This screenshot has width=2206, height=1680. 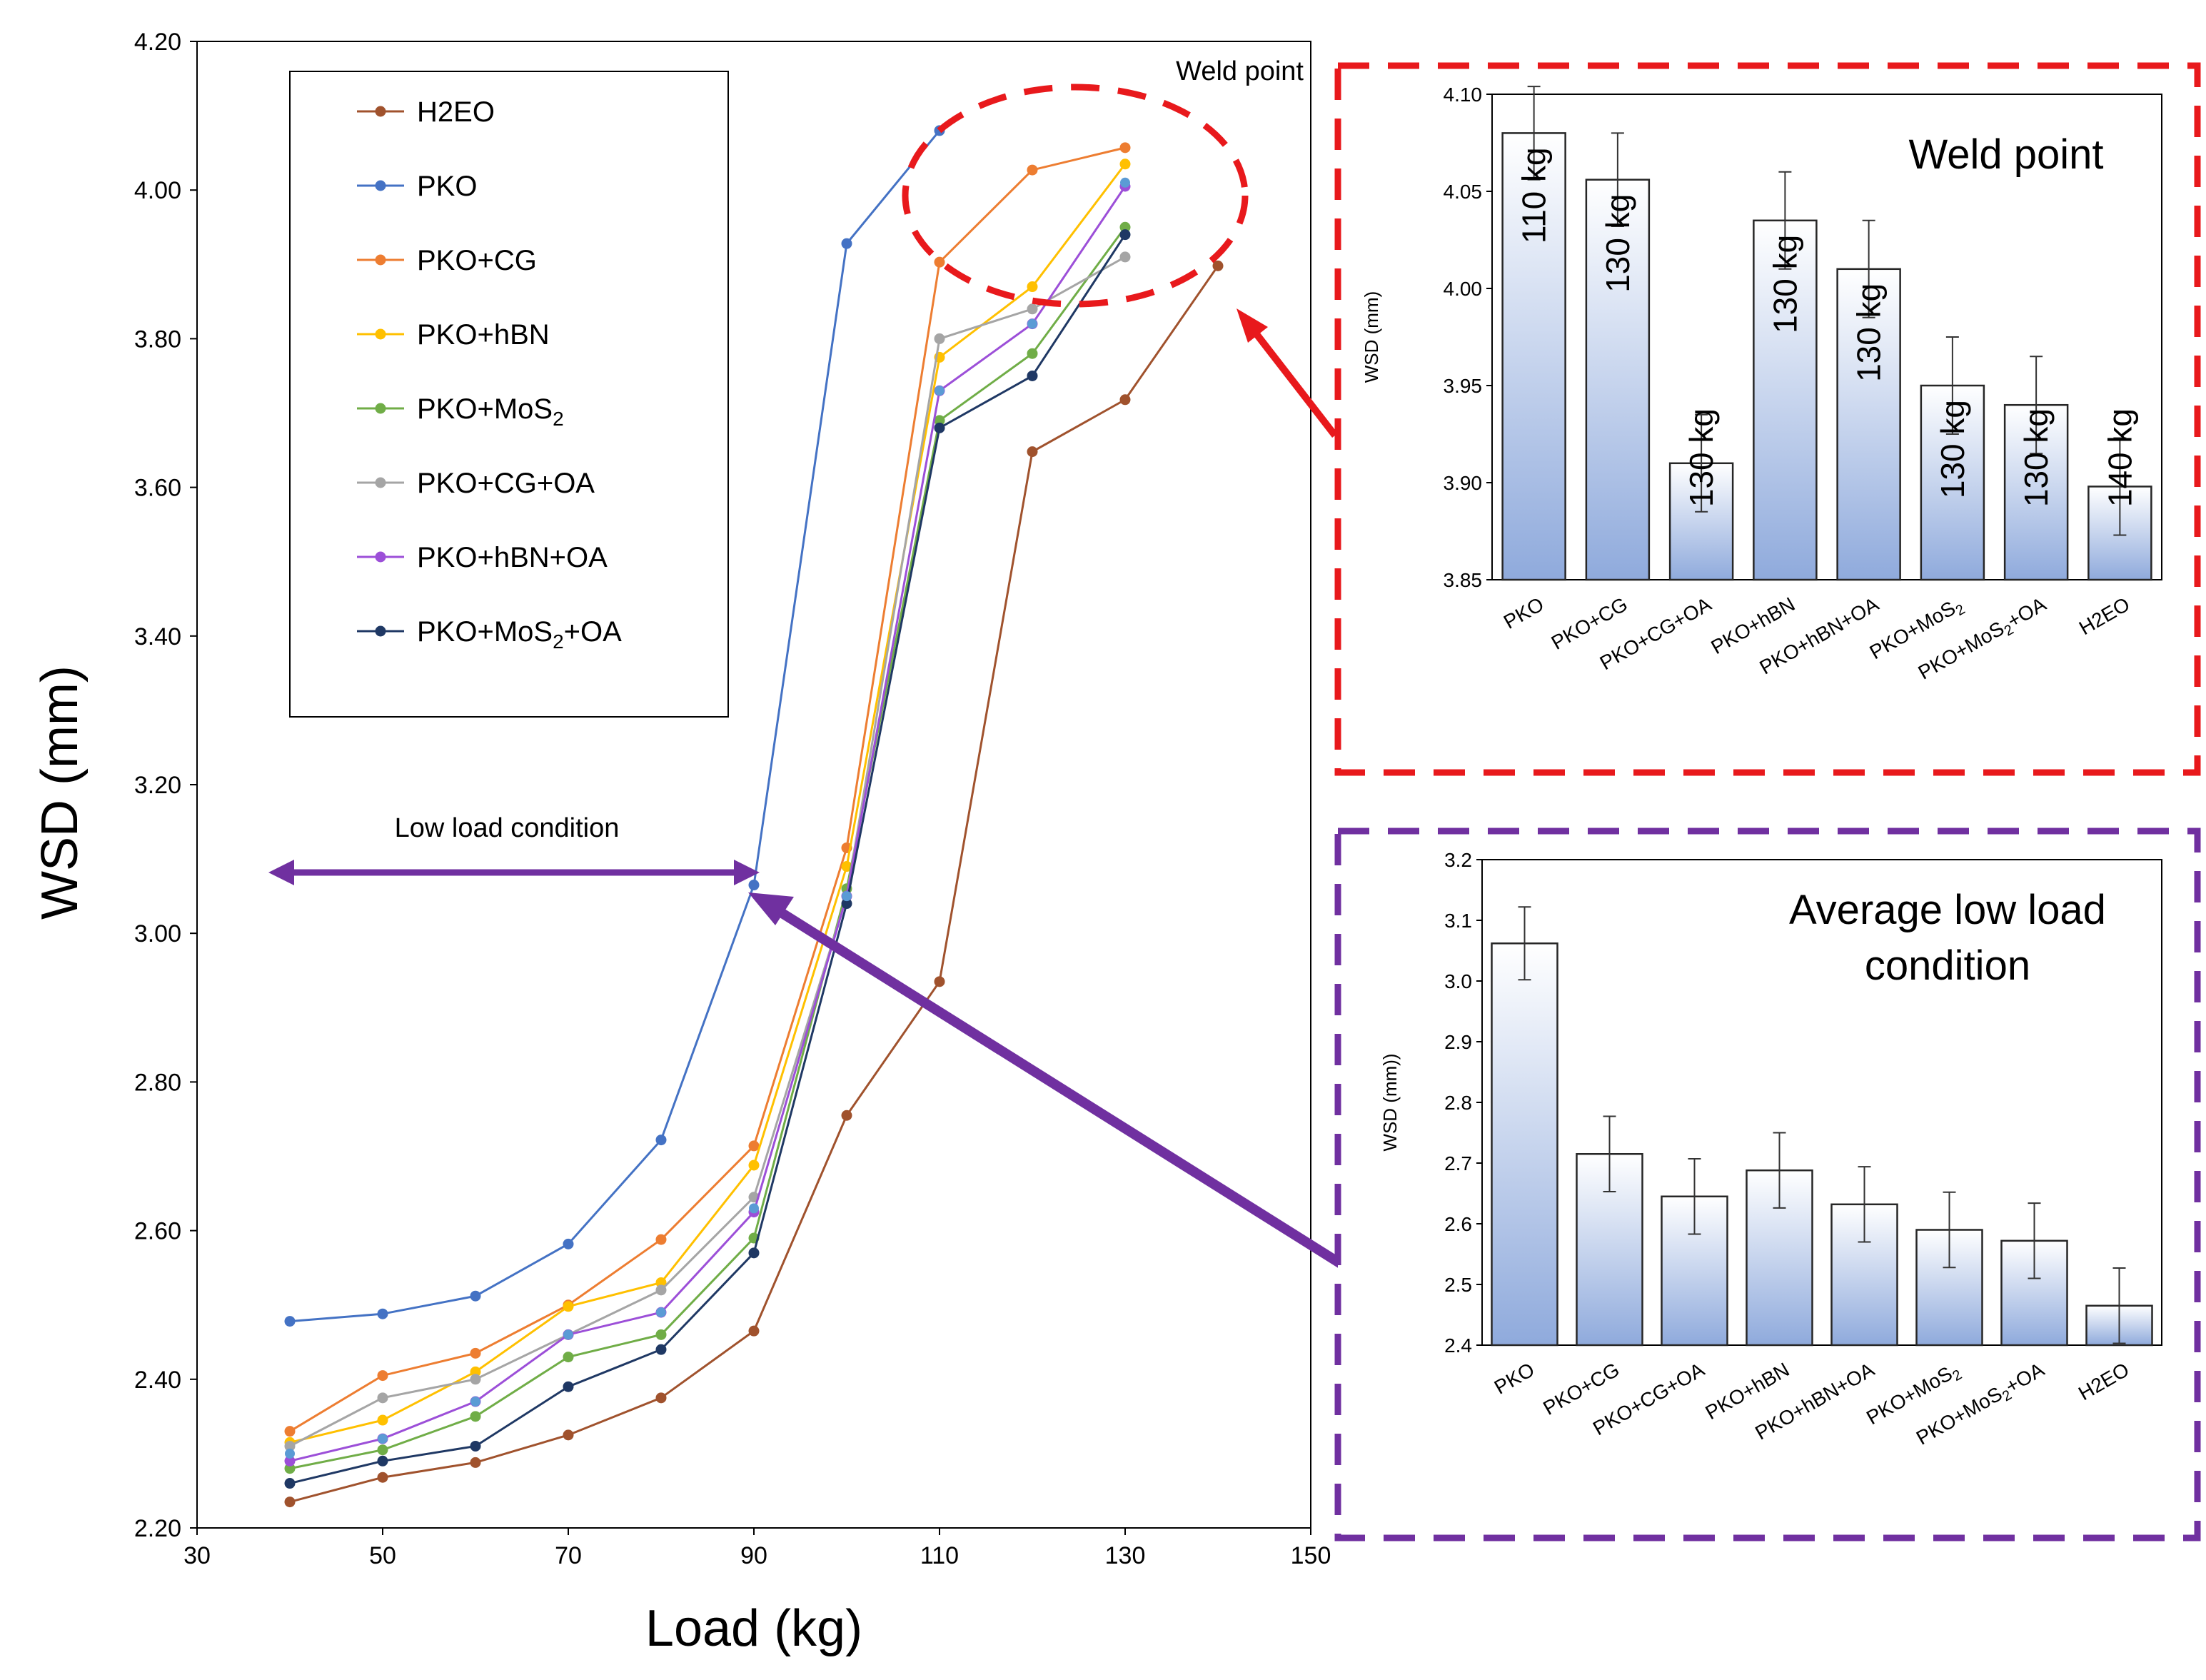 What do you see at coordinates (157, 1528) in the screenshot?
I see `y-tick-label: 2.20` at bounding box center [157, 1528].